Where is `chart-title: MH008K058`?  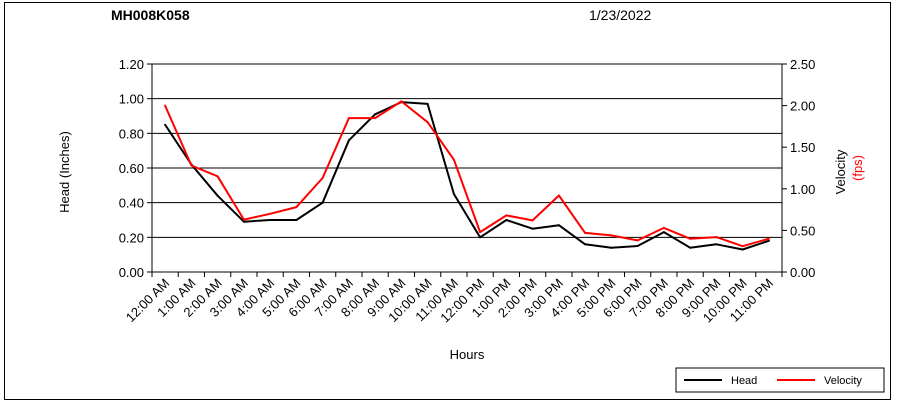
chart-title: MH008K058 is located at coordinates (150, 15).